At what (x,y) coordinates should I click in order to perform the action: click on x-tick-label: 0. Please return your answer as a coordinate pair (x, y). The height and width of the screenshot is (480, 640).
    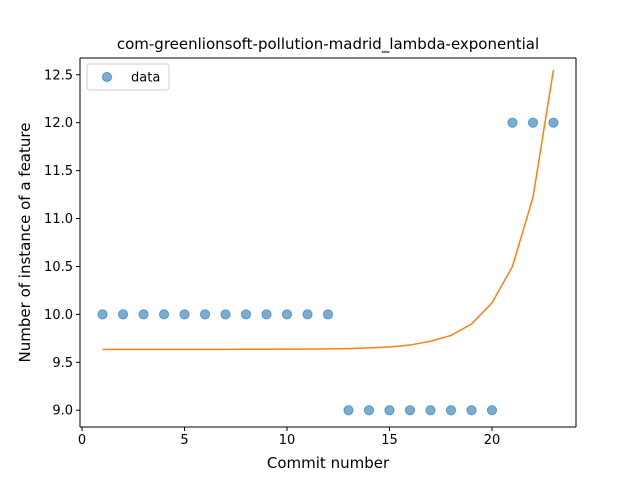
    Looking at the image, I should click on (82, 440).